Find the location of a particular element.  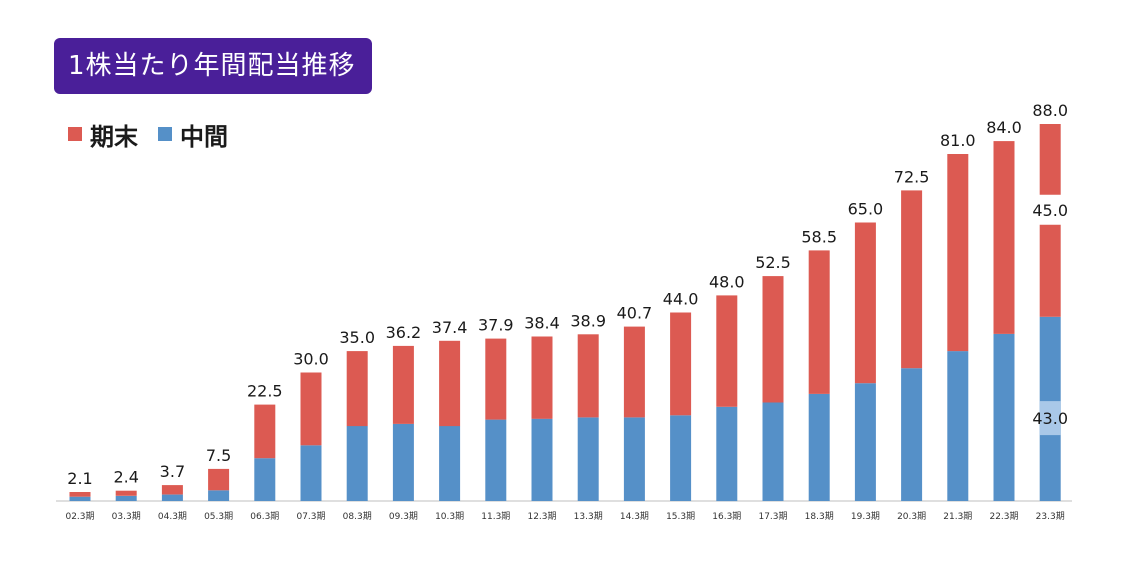

total-label-21: 88.0 is located at coordinates (1050, 110).